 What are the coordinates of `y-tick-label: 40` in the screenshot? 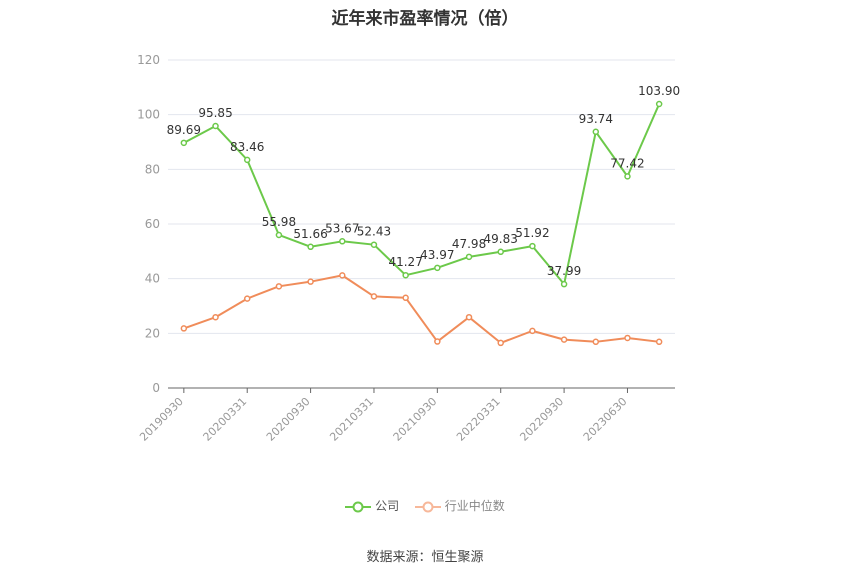 It's located at (152, 279).